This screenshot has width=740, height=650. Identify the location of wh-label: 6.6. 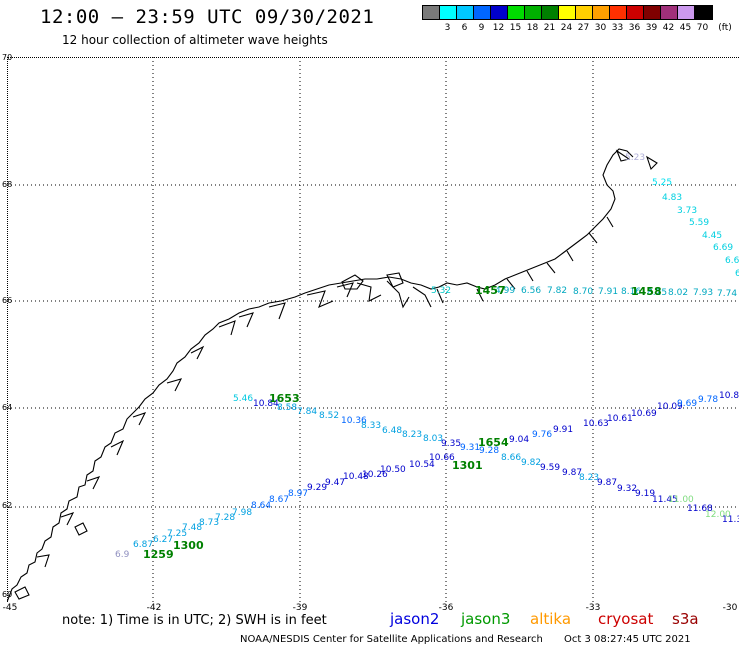
(732, 261).